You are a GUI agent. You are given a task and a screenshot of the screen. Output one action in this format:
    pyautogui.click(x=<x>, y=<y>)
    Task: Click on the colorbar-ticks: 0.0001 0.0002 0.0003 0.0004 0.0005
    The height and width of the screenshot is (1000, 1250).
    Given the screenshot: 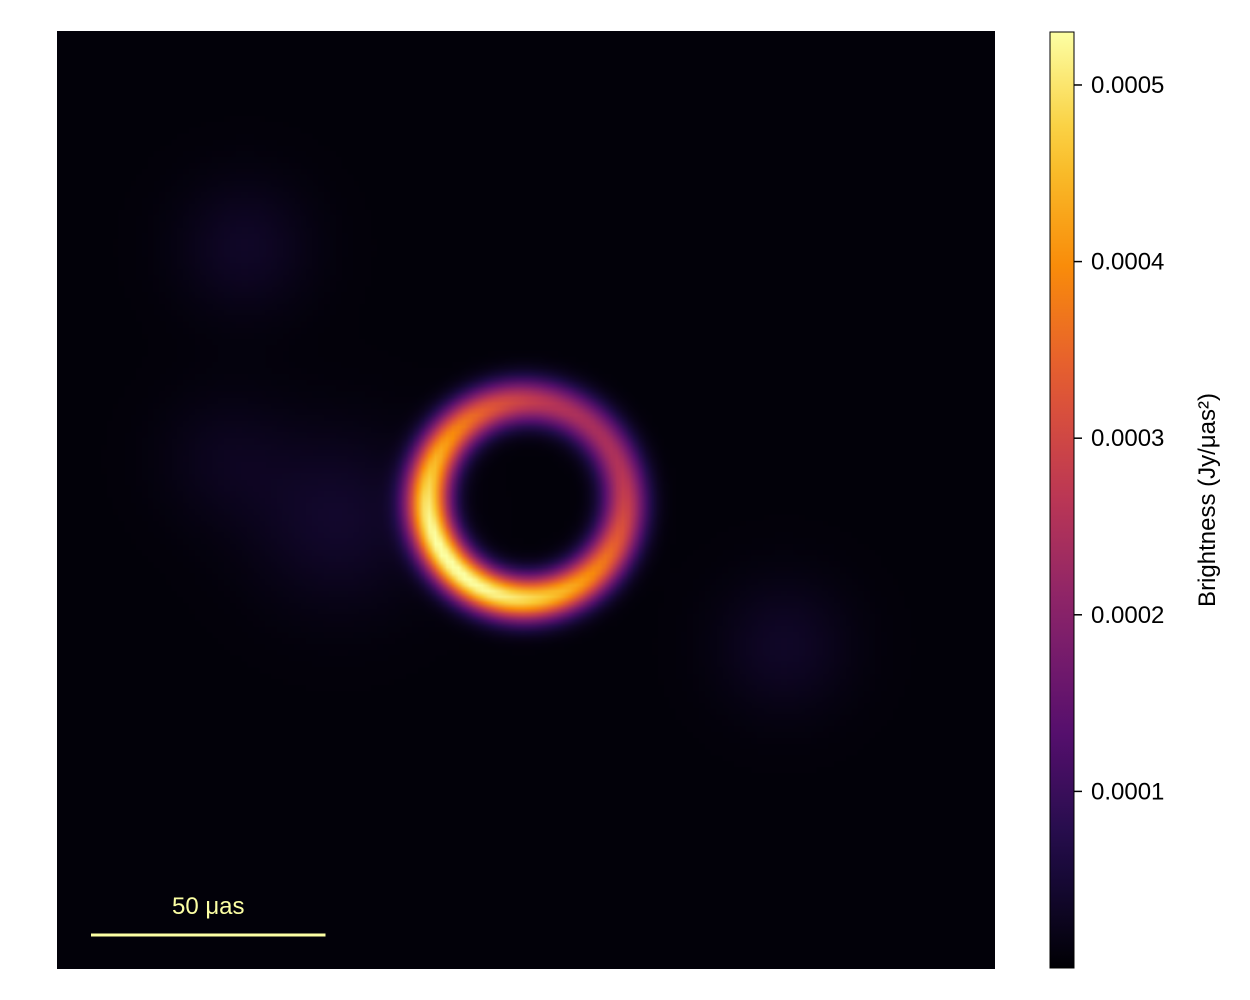 What is the action you would take?
    pyautogui.click(x=1119, y=438)
    